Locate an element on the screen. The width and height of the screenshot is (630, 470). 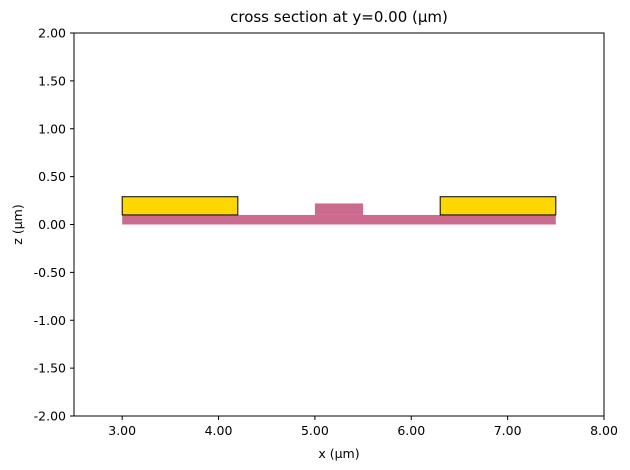
x-tick-label: 5.00 is located at coordinates (315, 430).